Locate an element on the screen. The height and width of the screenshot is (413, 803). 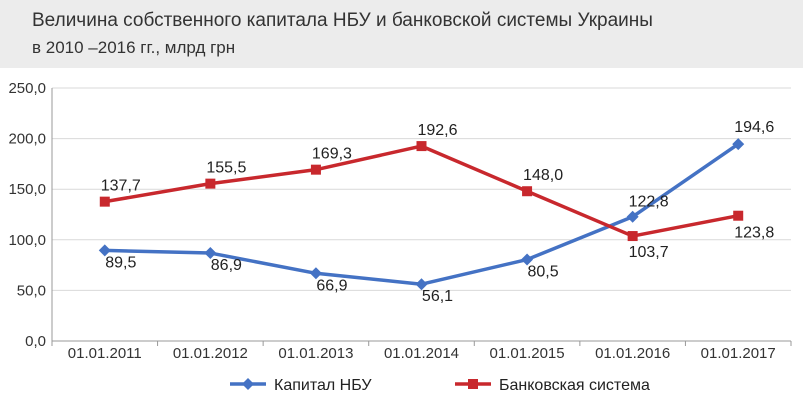
x-tick-label: 01.01.2014 is located at coordinates (421, 353).